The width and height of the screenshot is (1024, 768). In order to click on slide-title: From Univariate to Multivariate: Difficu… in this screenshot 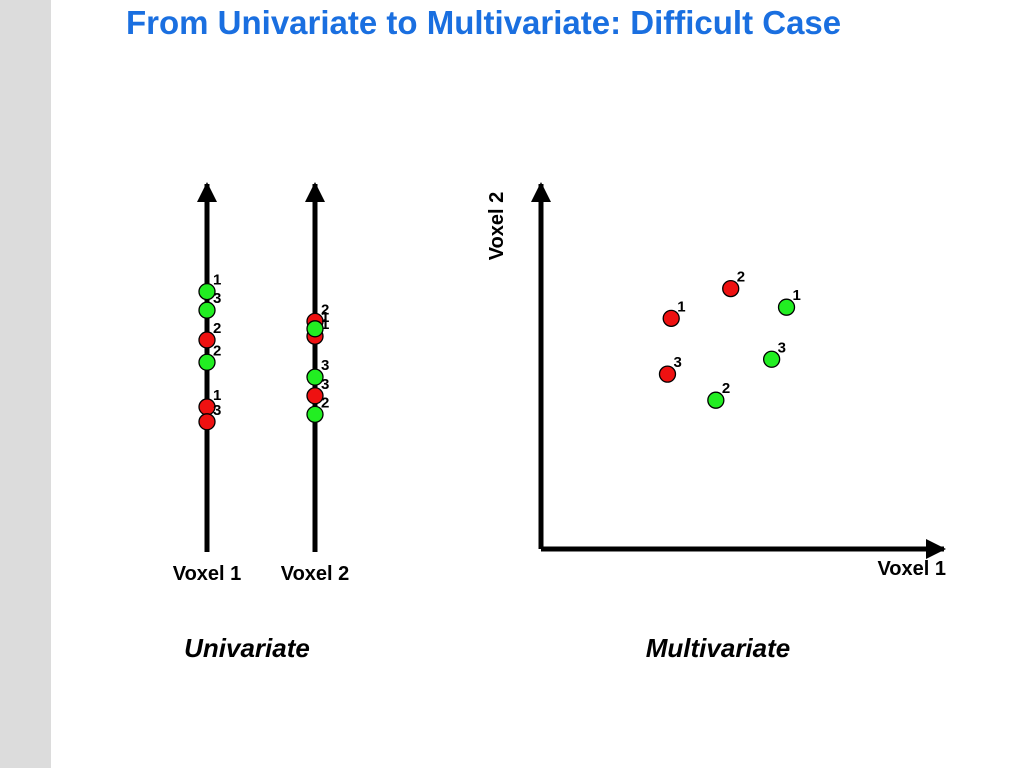, I will do `click(484, 22)`.